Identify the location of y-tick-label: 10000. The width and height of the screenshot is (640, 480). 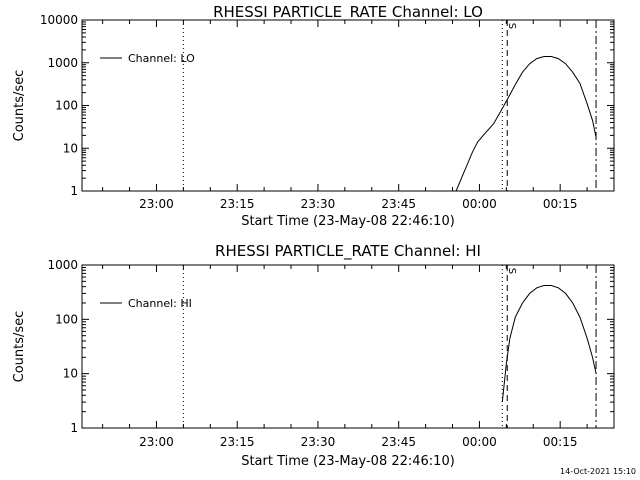
(59, 20).